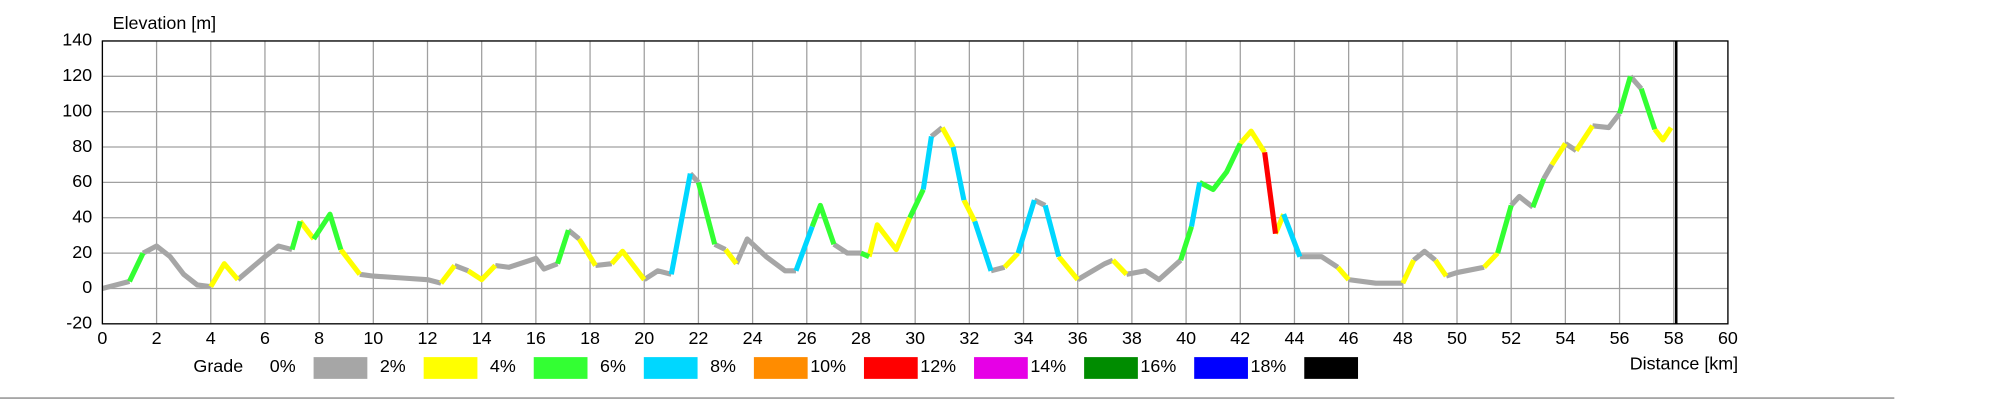 This screenshot has width=1998, height=416. I want to click on legend-label: 16%, so click(1158, 366).